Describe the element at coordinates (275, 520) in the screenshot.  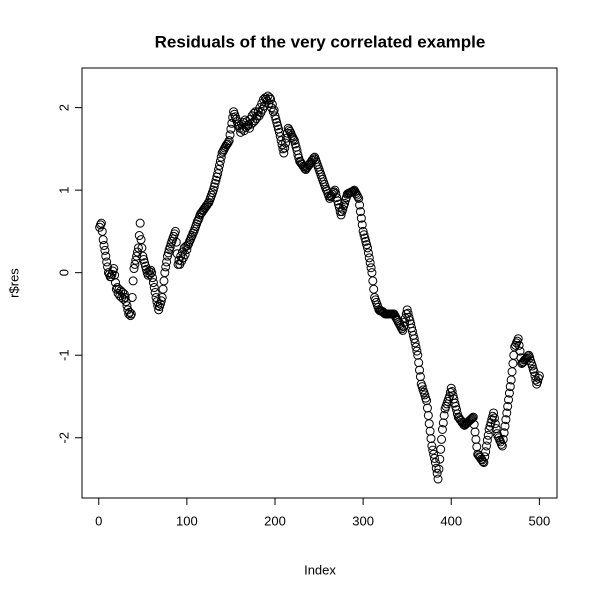
I see `x-tick-label: 200` at that location.